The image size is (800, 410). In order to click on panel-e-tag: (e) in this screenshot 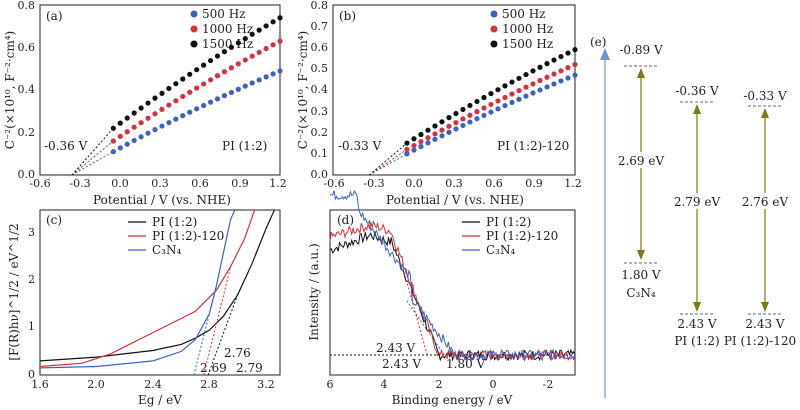, I will do `click(598, 42)`.